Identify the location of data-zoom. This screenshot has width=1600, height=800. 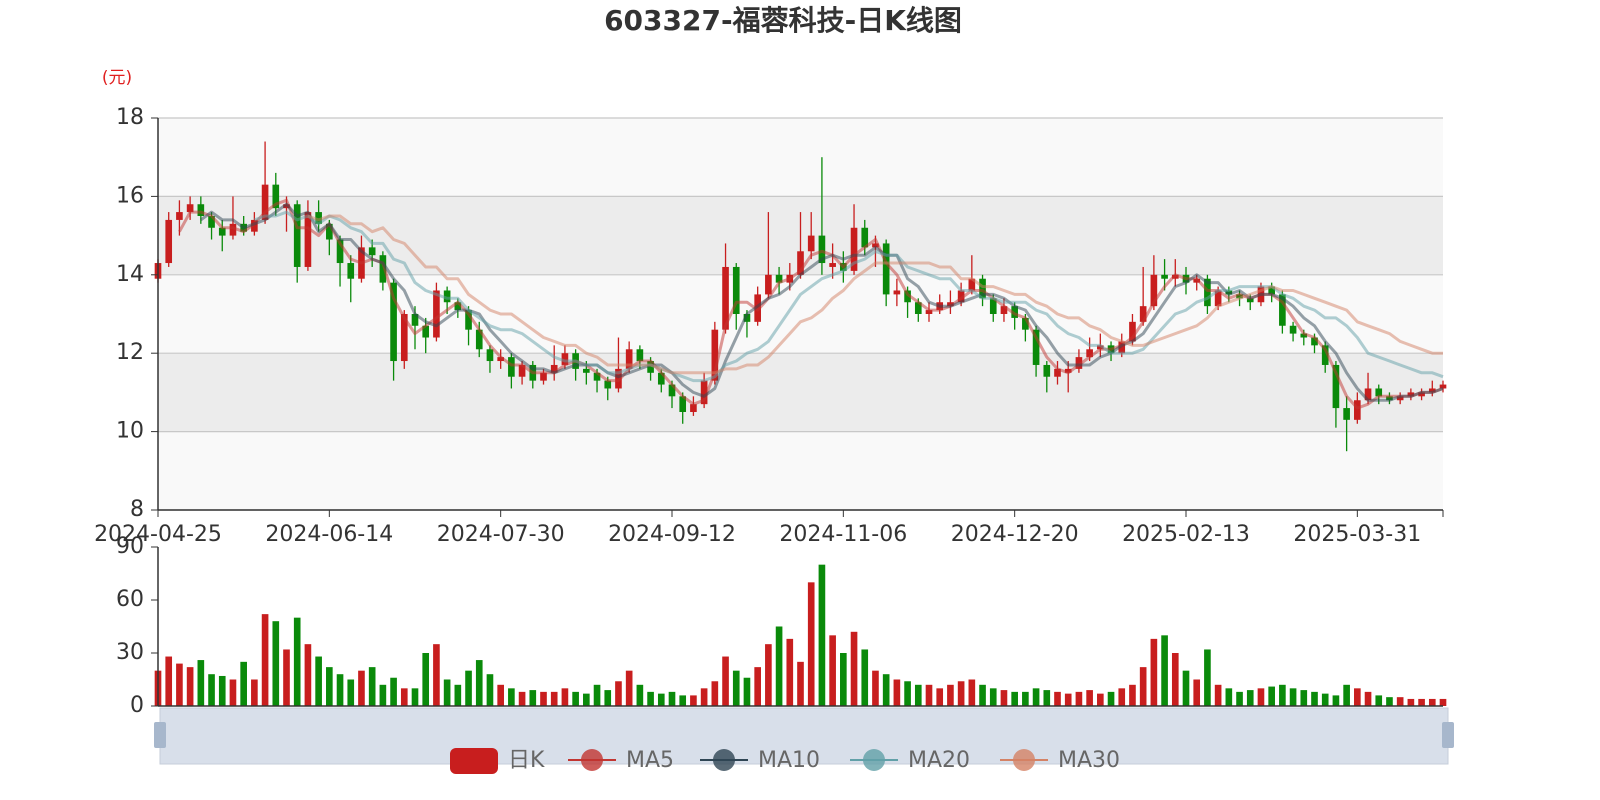
(804, 736).